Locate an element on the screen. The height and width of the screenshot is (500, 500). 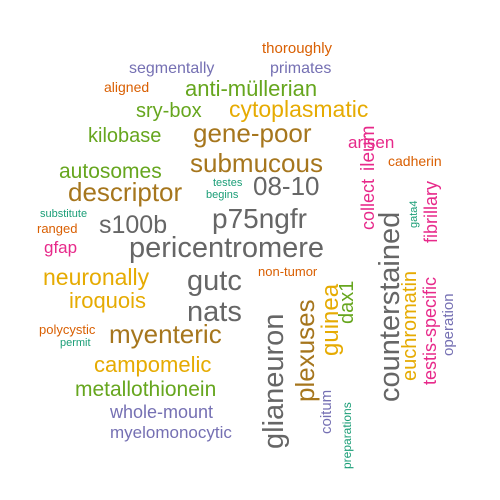
word-sry-box: sry-box is located at coordinates (169, 111).